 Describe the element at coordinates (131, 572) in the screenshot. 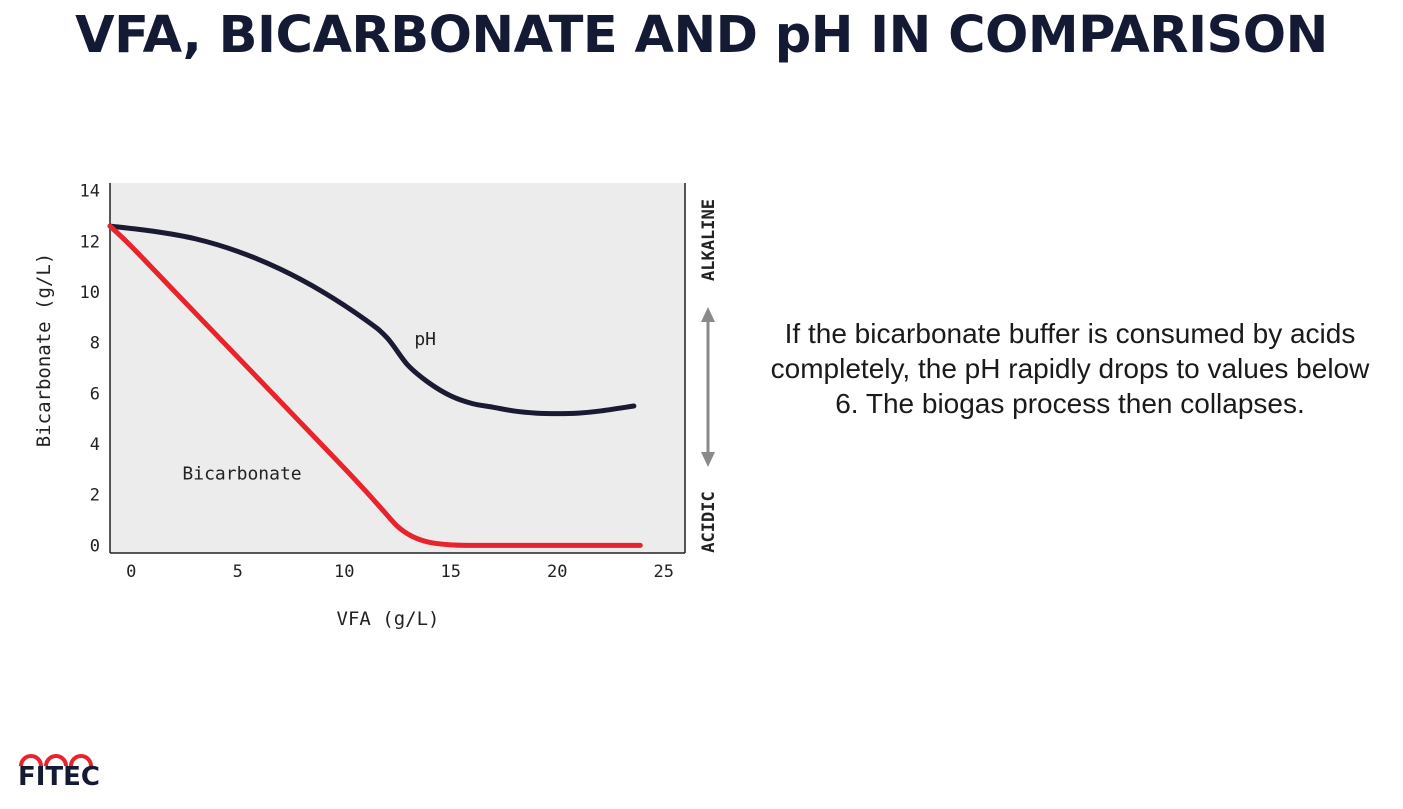

I see `x-tick-label: 0` at that location.